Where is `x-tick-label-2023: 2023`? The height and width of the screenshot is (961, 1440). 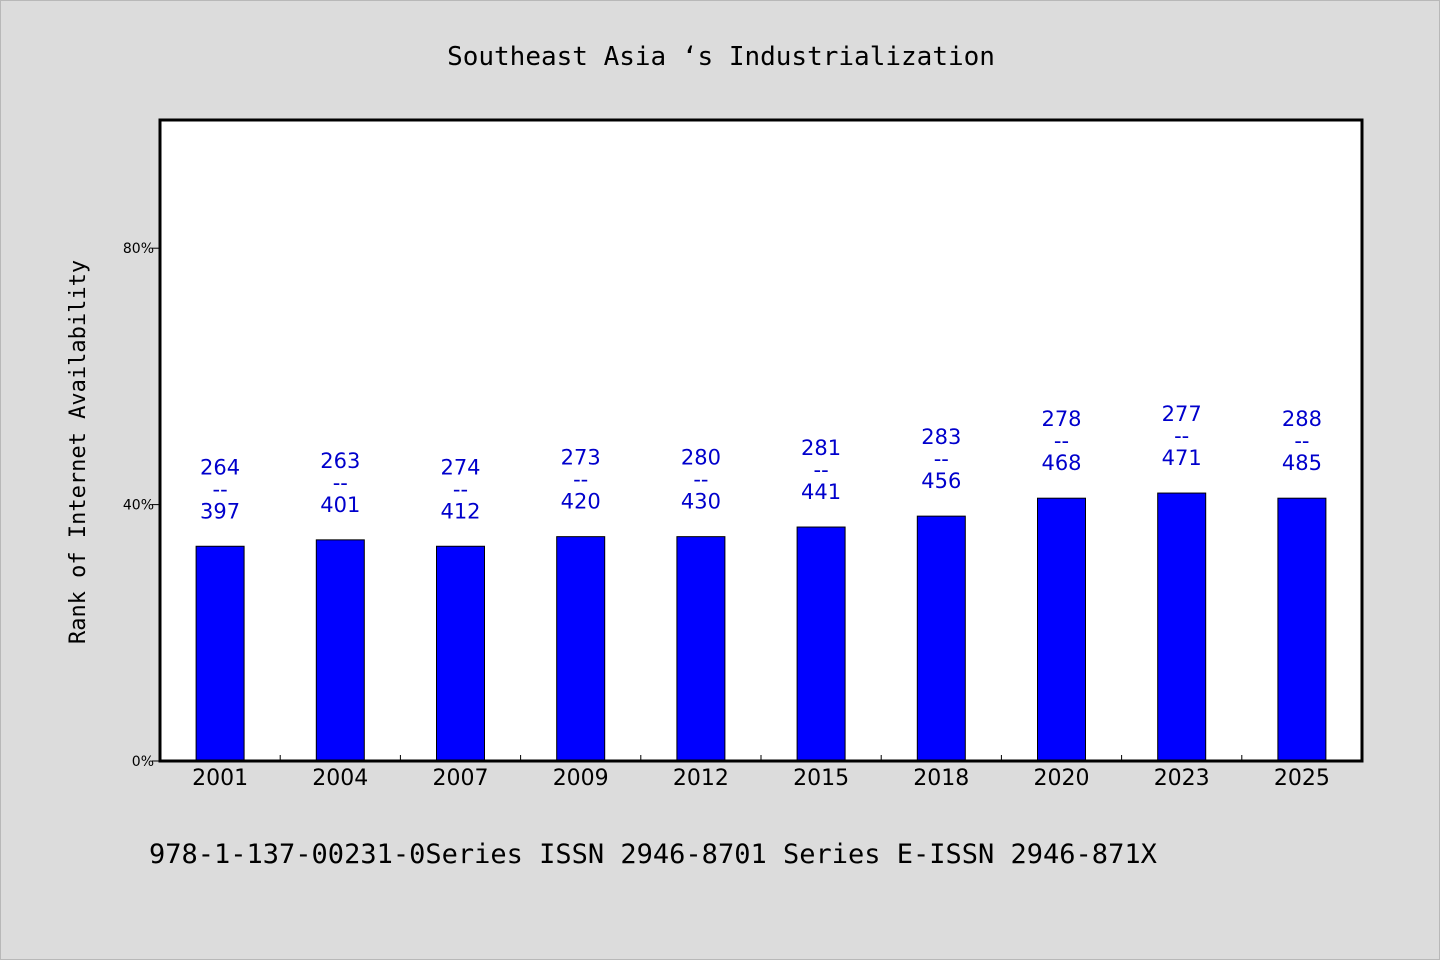 x-tick-label-2023: 2023 is located at coordinates (1182, 778).